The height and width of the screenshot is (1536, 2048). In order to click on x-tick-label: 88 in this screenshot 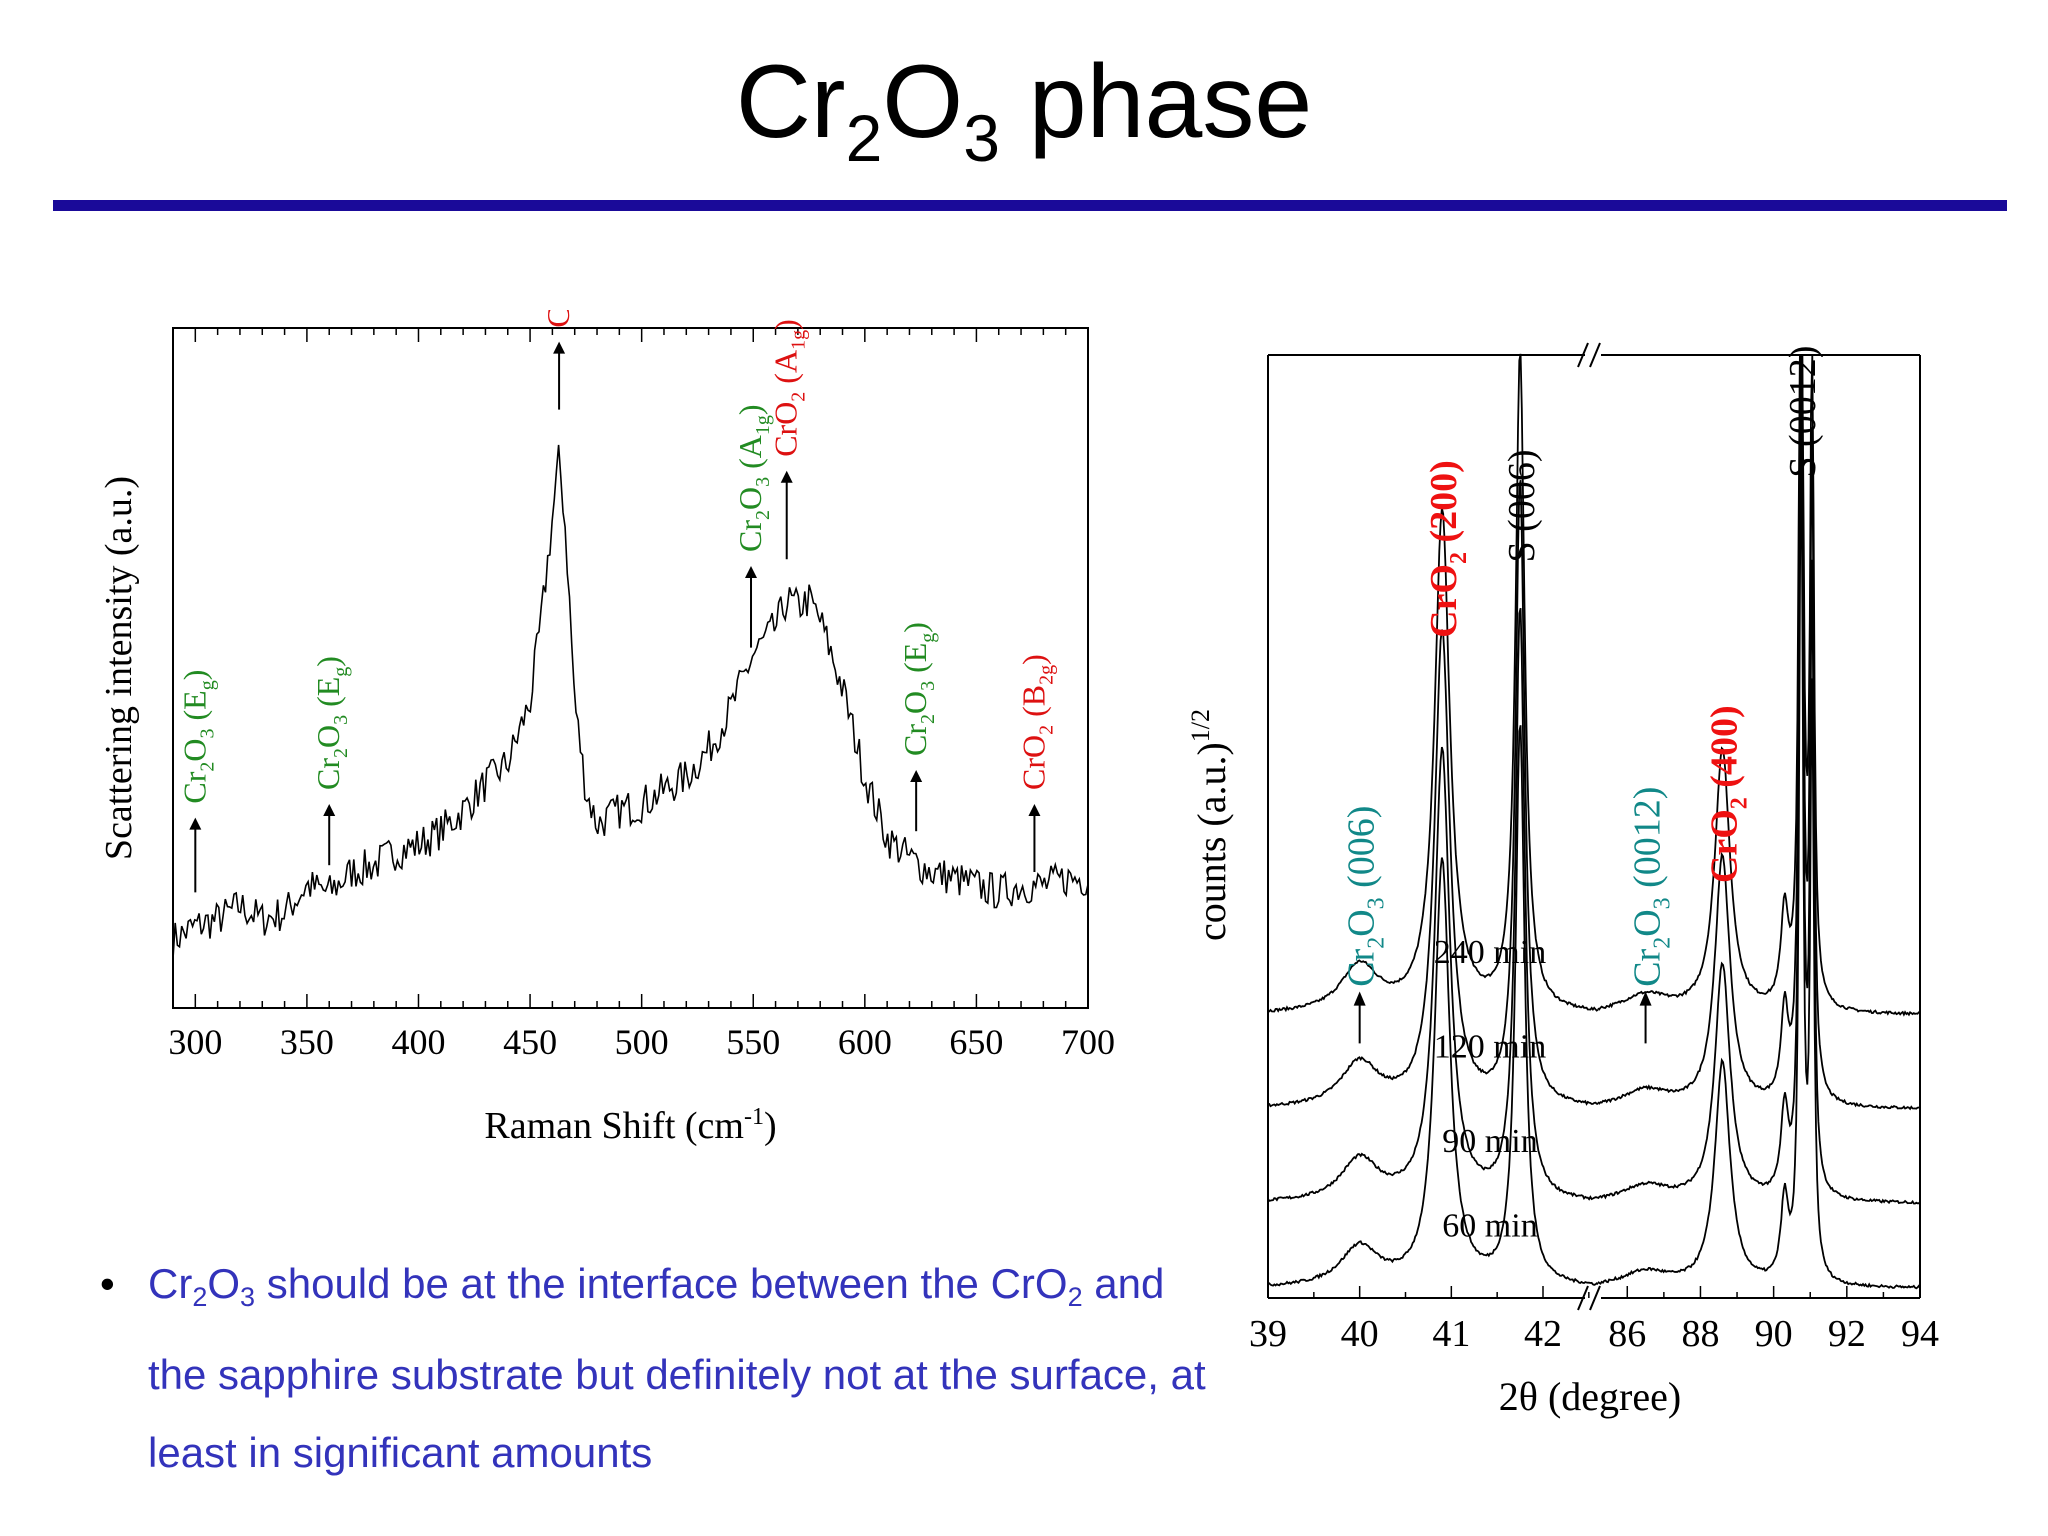, I will do `click(1700, 1334)`.